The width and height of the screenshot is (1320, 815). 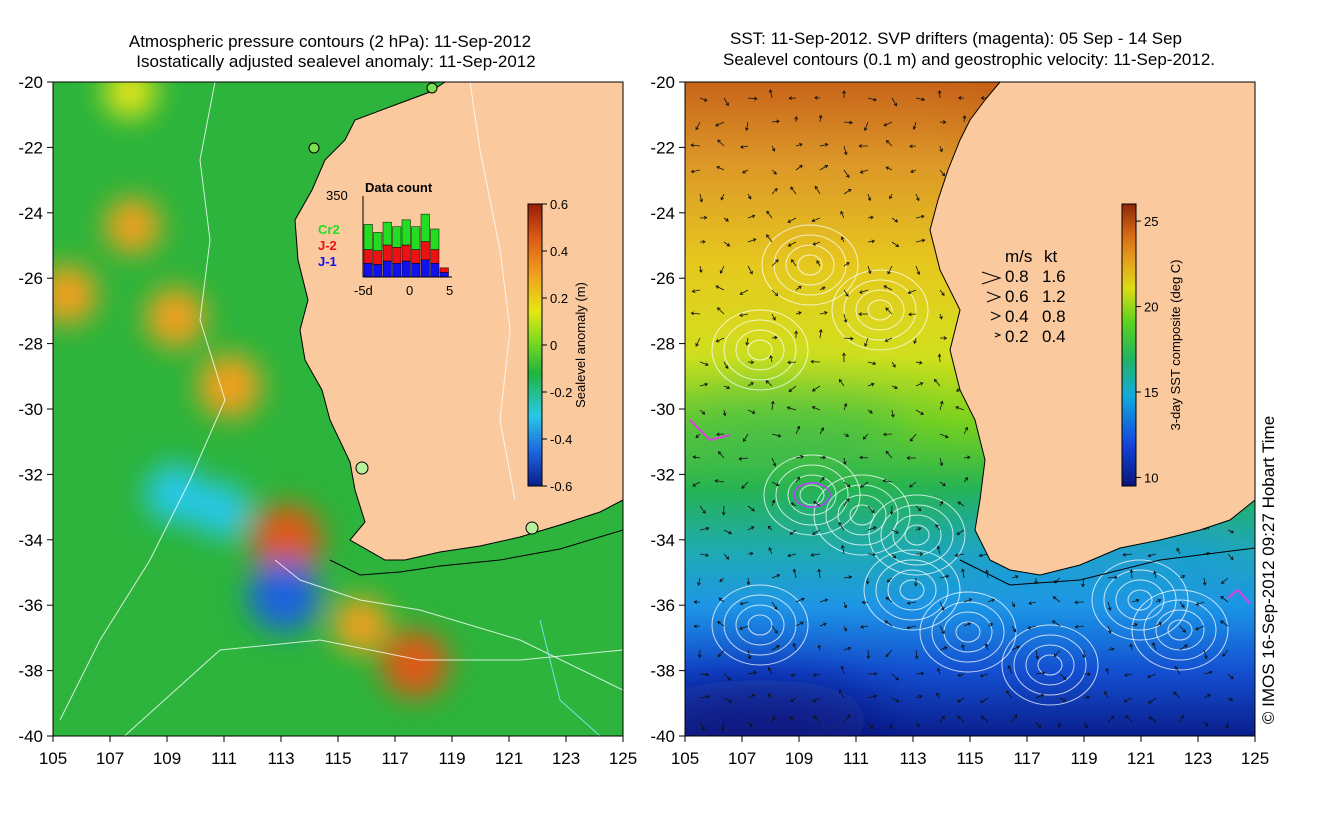 I want to click on sst-colorbar, so click(x=1129, y=345).